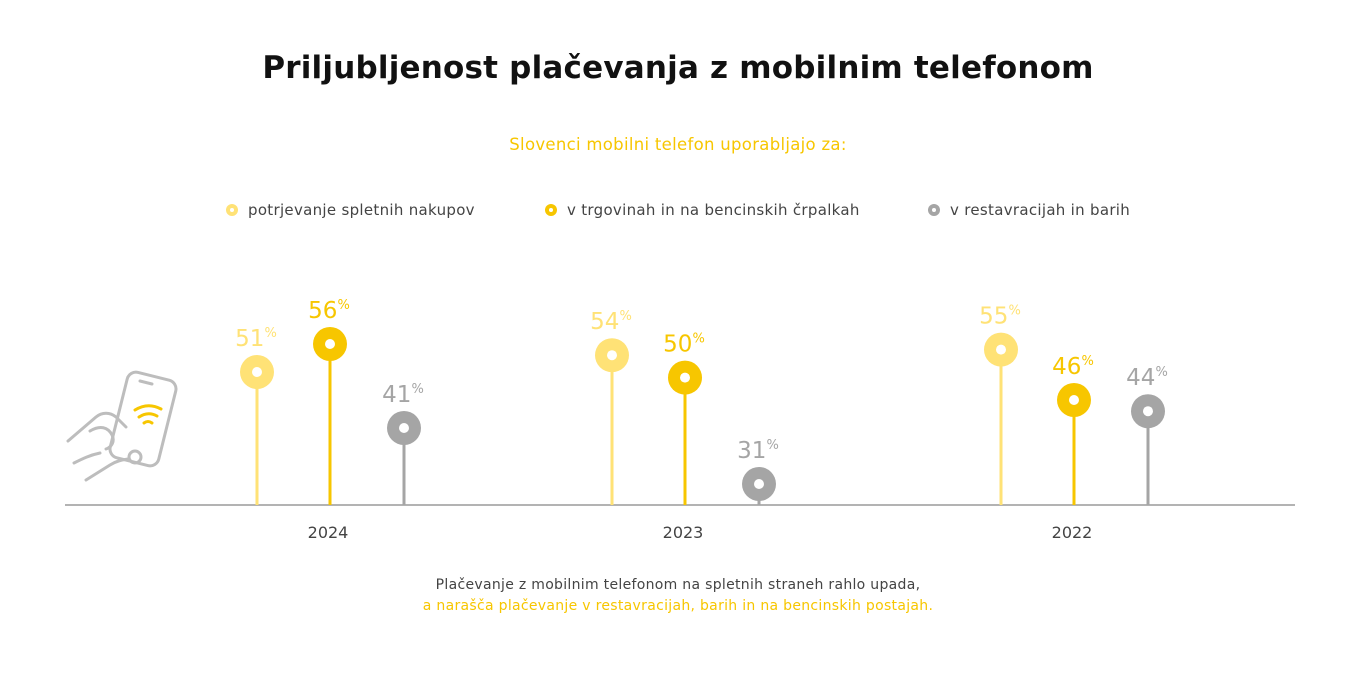  I want to click on data-label: 44%, so click(1147, 378).